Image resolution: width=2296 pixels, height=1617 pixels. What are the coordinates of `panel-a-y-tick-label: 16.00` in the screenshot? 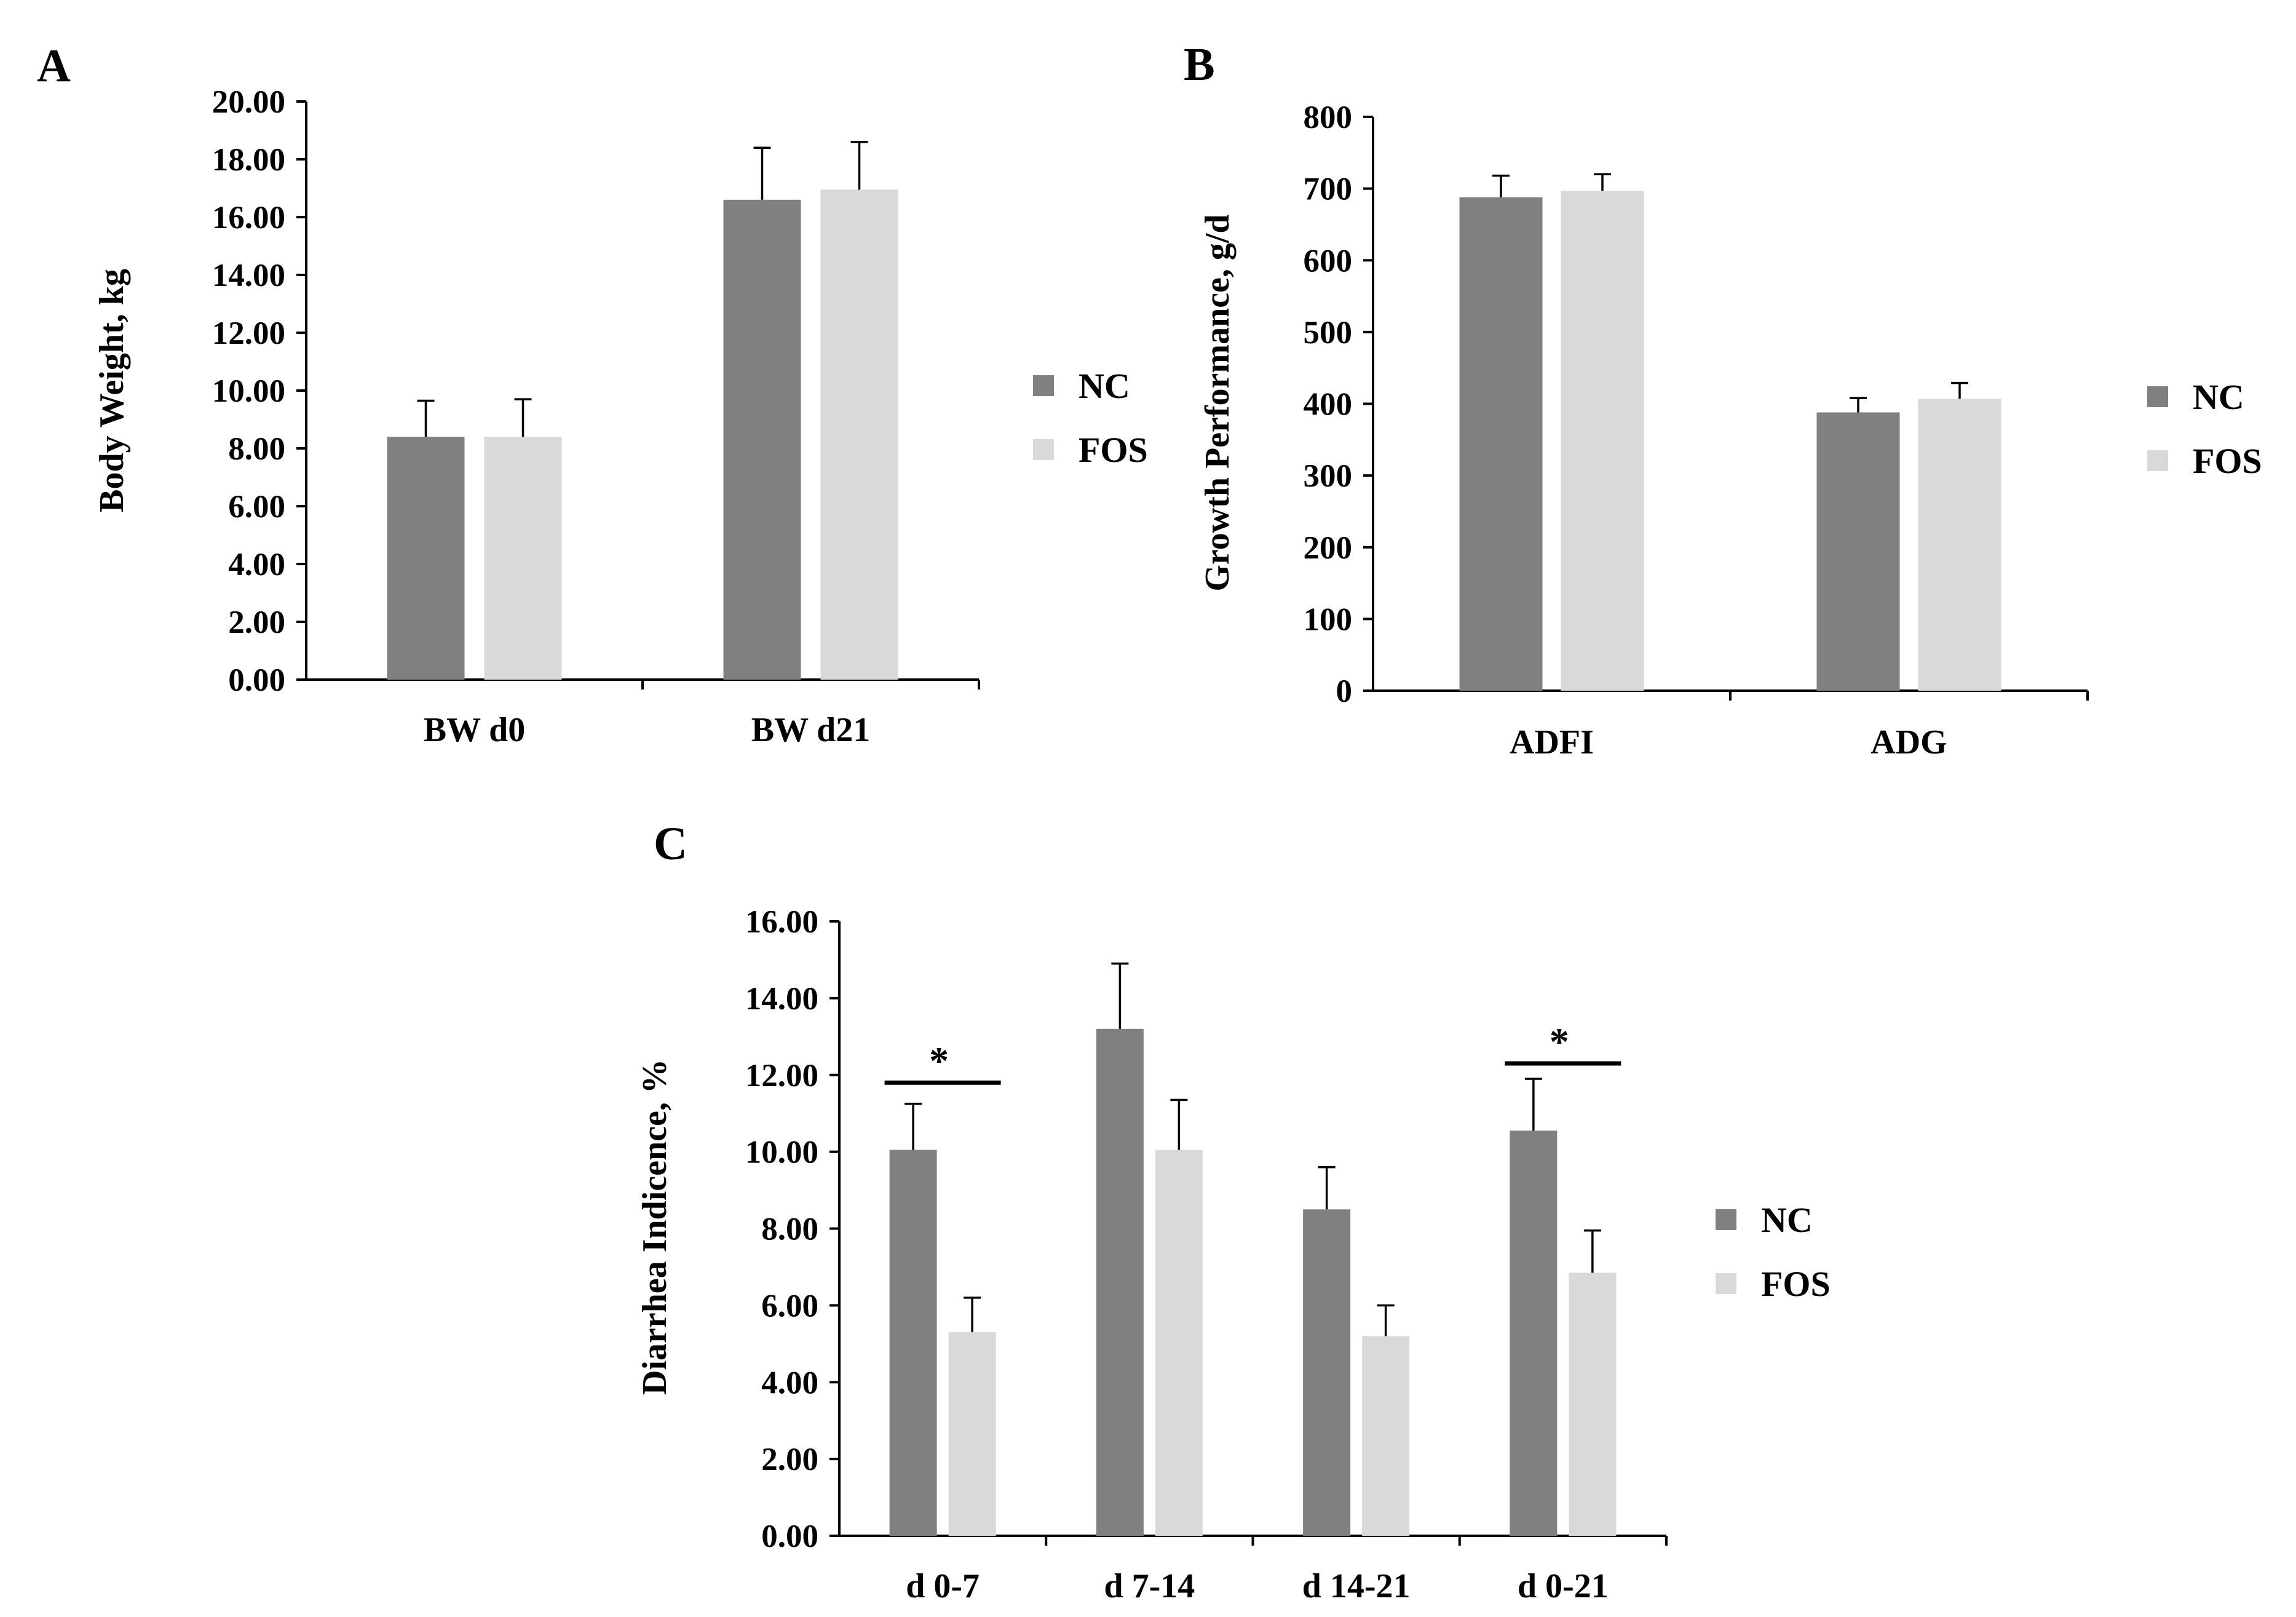 It's located at (248, 218).